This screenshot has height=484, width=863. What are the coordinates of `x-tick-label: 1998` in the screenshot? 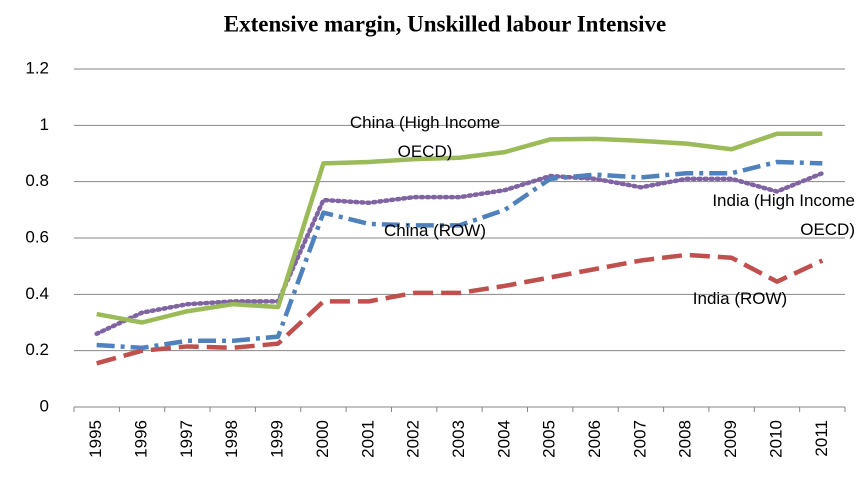 It's located at (231, 439).